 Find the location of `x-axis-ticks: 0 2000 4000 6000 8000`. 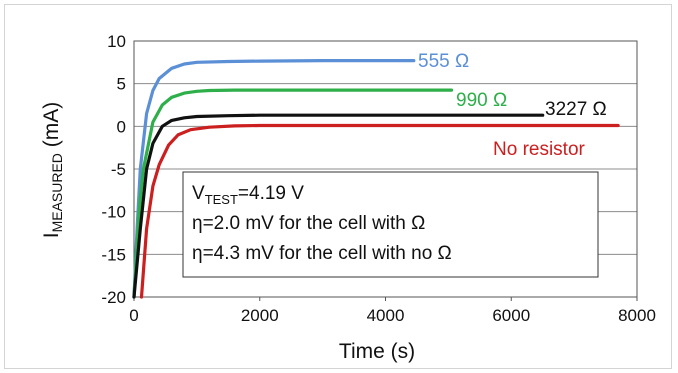

x-axis-ticks: 0 2000 4000 6000 8000 is located at coordinates (392, 311).